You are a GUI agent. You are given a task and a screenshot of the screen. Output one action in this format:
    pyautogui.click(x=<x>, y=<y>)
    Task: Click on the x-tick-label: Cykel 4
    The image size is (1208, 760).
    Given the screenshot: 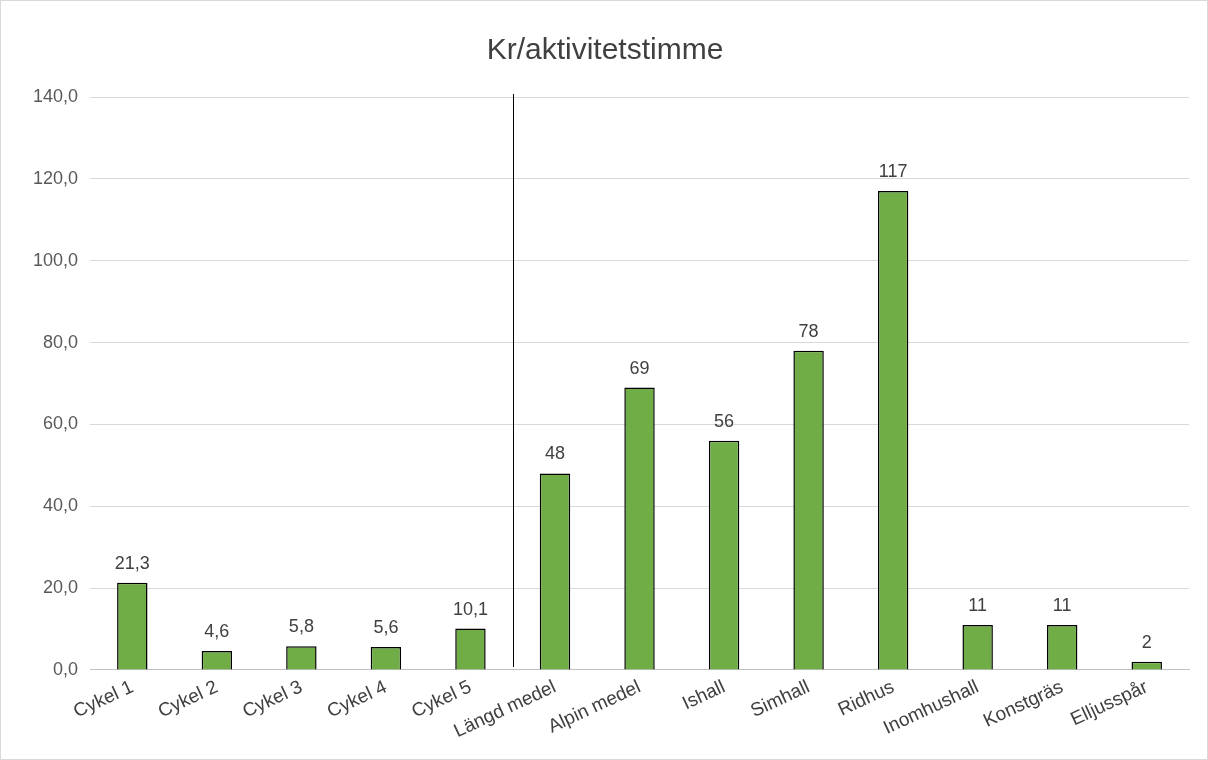 What is the action you would take?
    pyautogui.click(x=357, y=698)
    